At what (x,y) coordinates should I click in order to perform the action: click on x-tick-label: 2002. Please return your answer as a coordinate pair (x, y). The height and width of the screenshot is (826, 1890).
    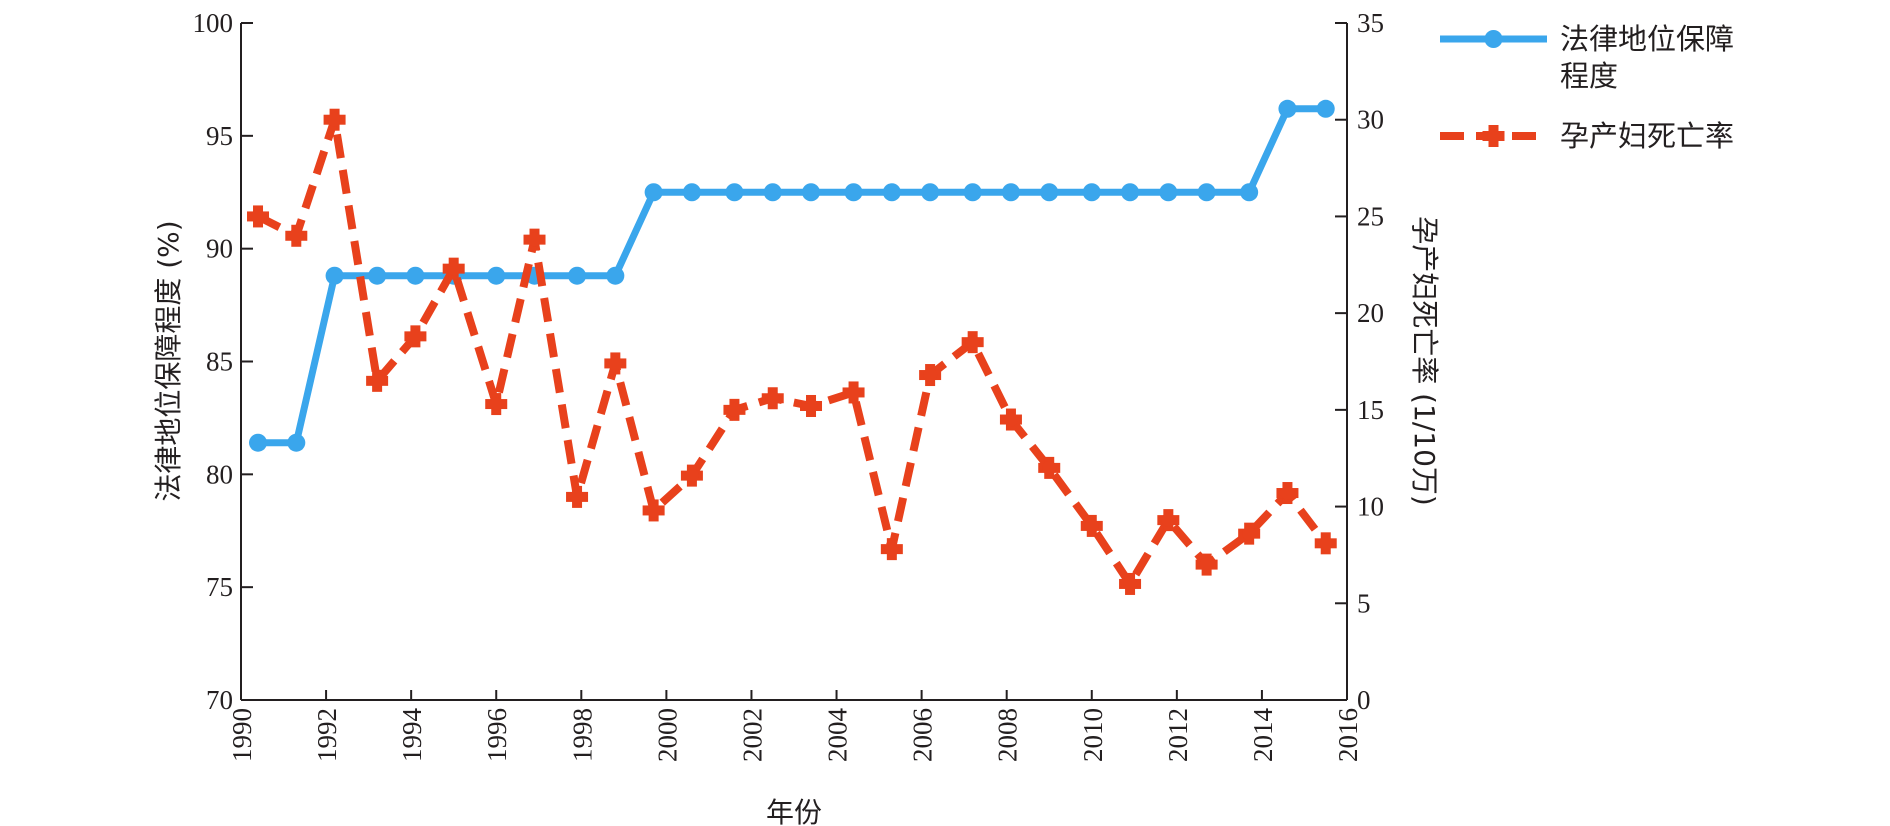
    Looking at the image, I should click on (752, 735).